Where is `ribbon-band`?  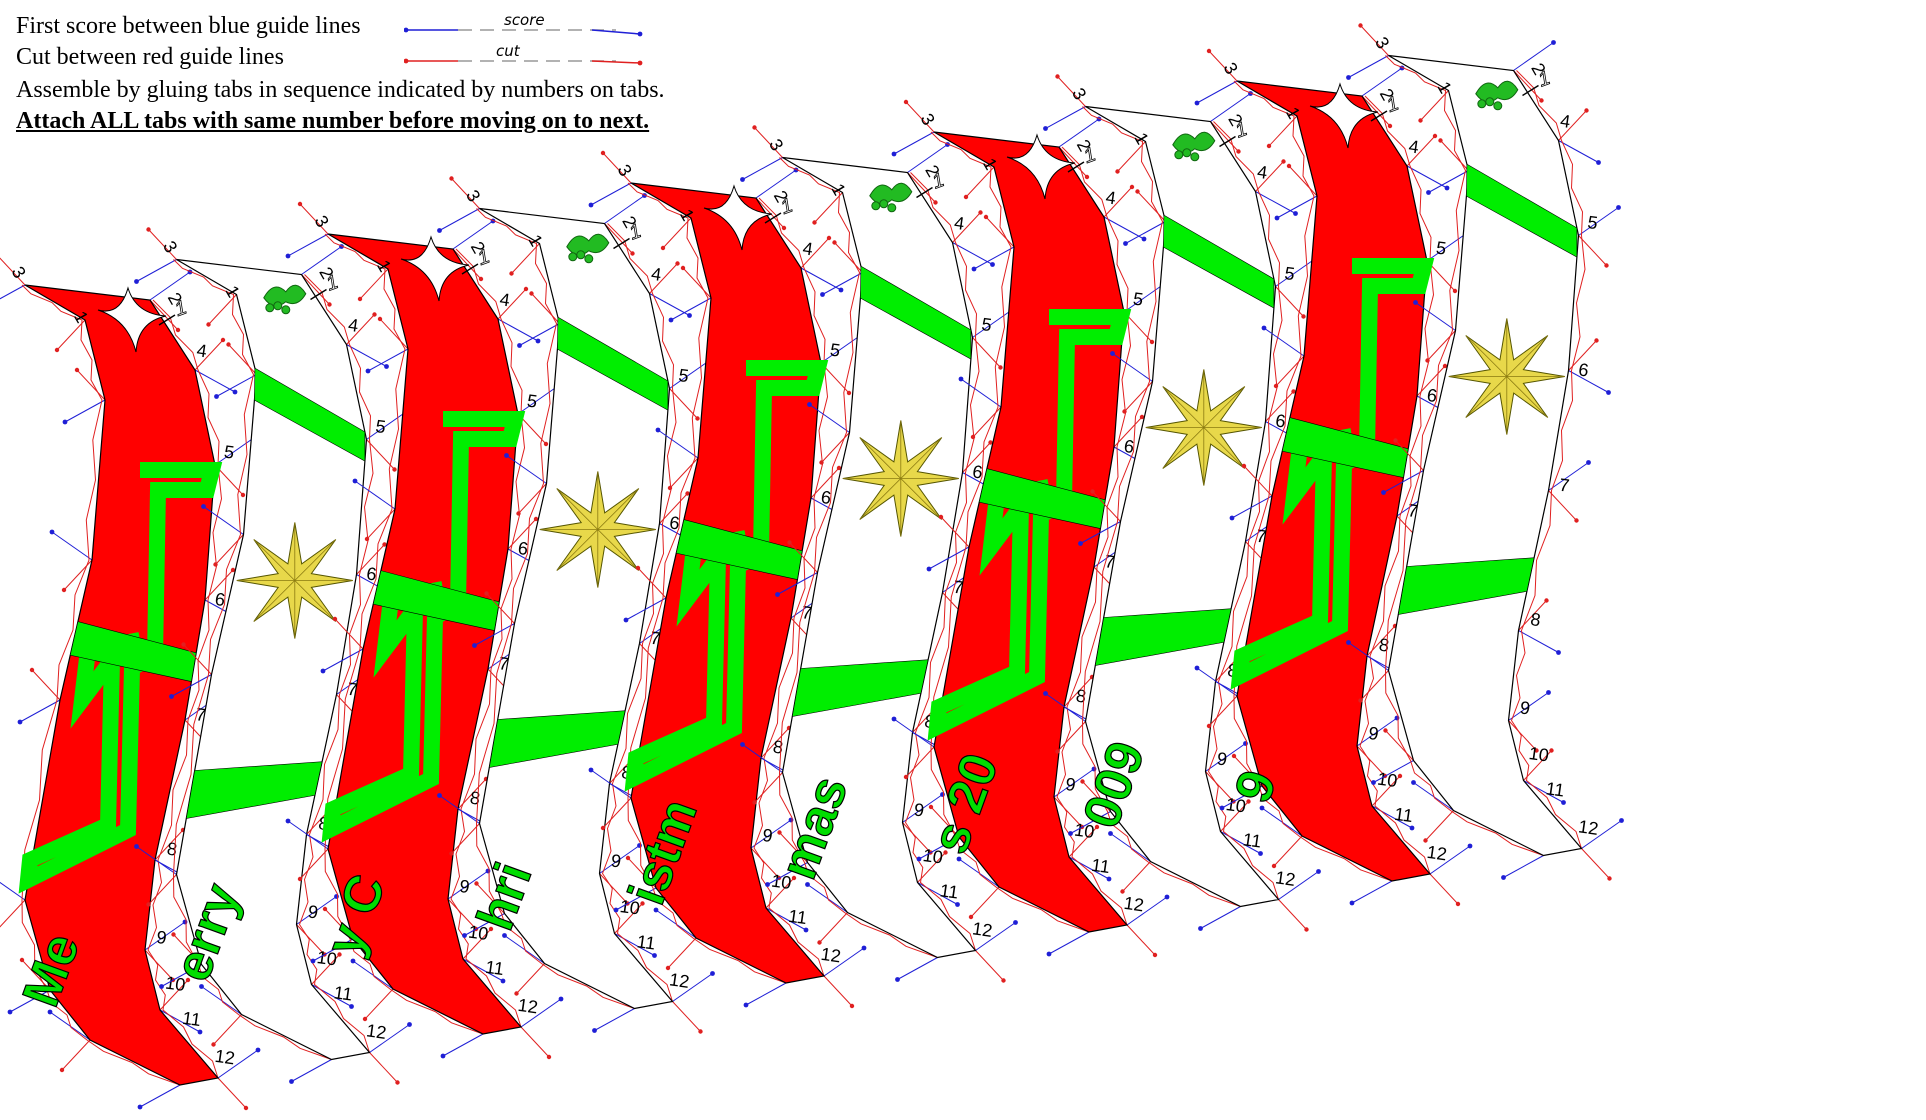
ribbon-band is located at coordinates (436, 600).